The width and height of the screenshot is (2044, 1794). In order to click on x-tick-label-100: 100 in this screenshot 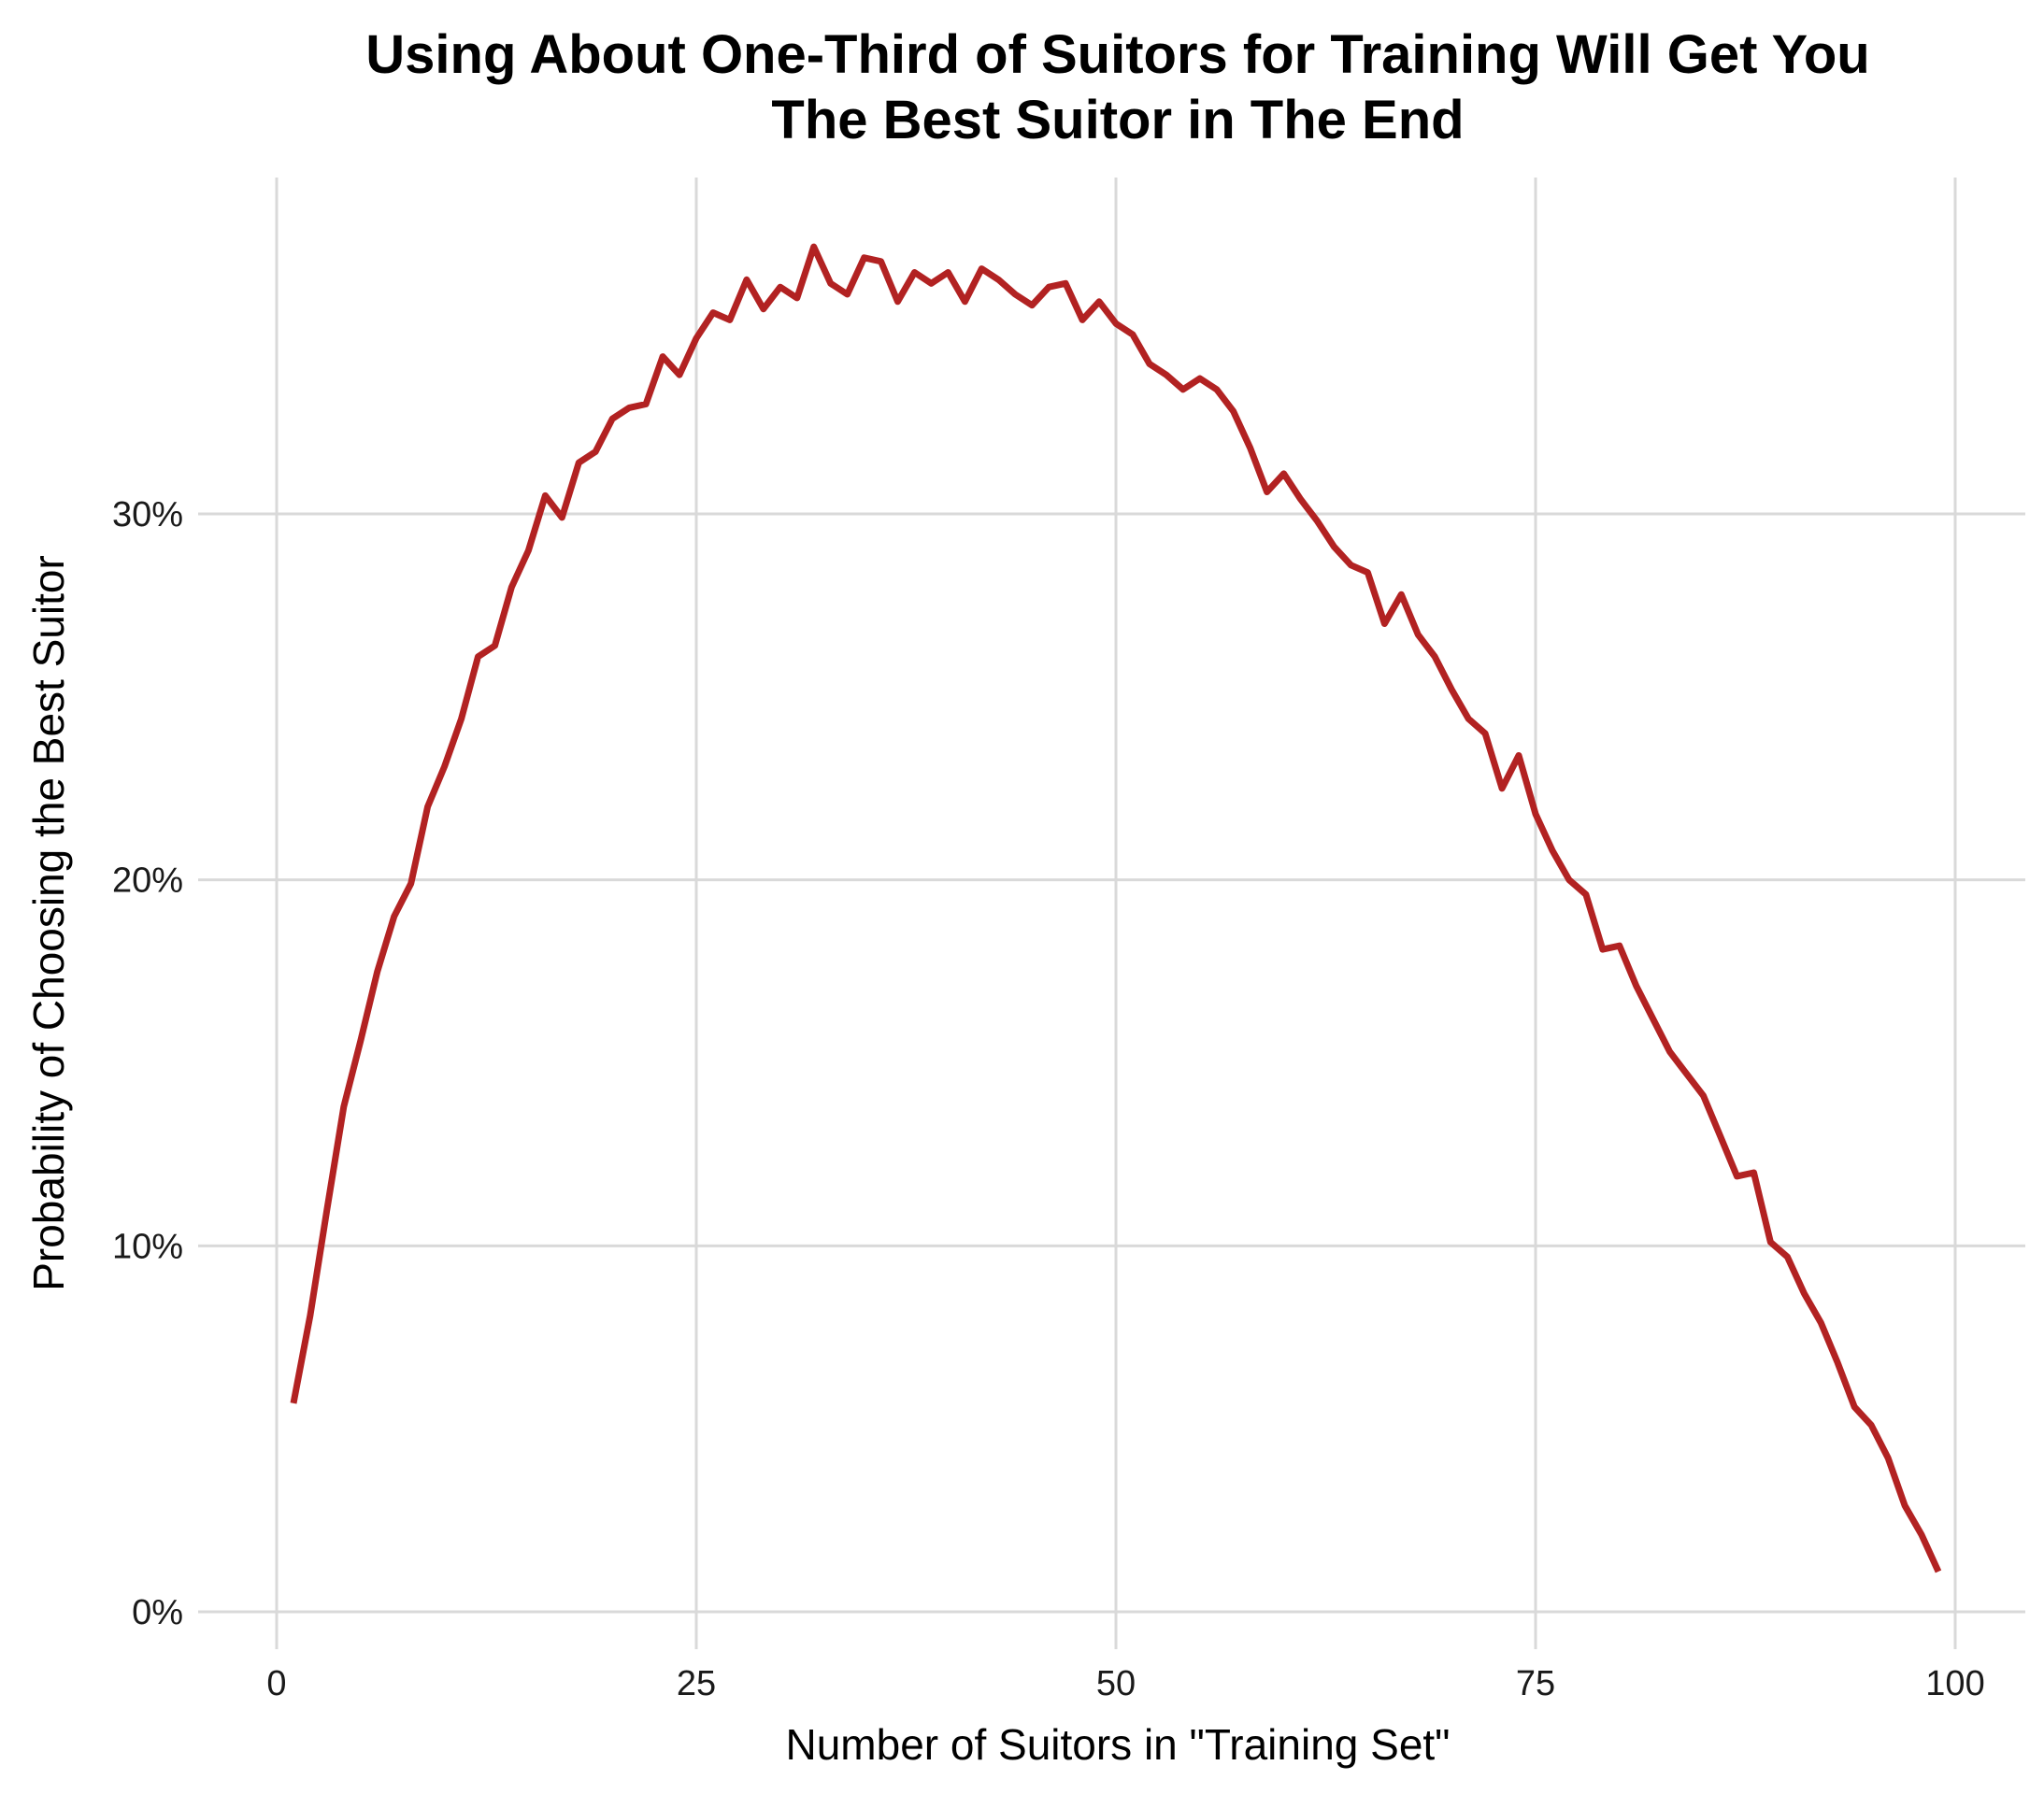, I will do `click(1955, 1683)`.